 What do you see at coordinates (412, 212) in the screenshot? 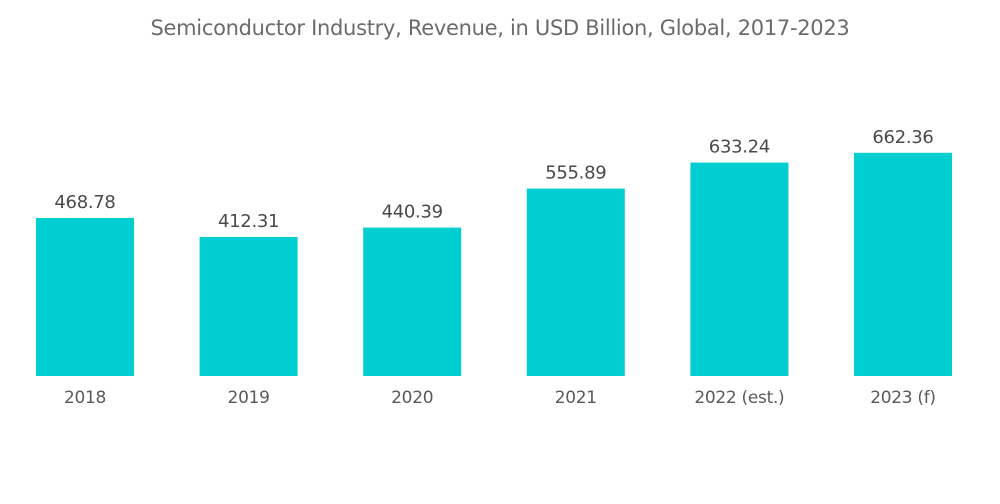
I see `data-label: 440.39` at bounding box center [412, 212].